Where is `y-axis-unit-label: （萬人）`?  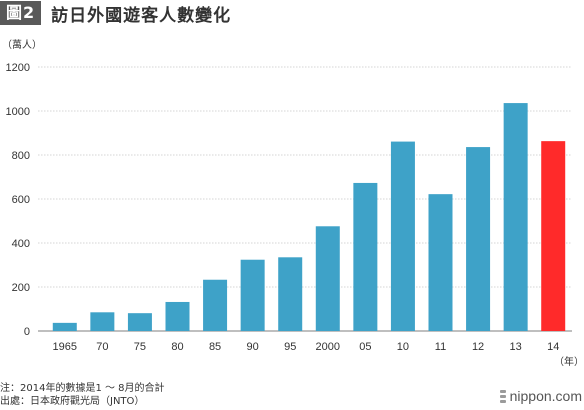 y-axis-unit-label: （萬人） is located at coordinates (22, 44).